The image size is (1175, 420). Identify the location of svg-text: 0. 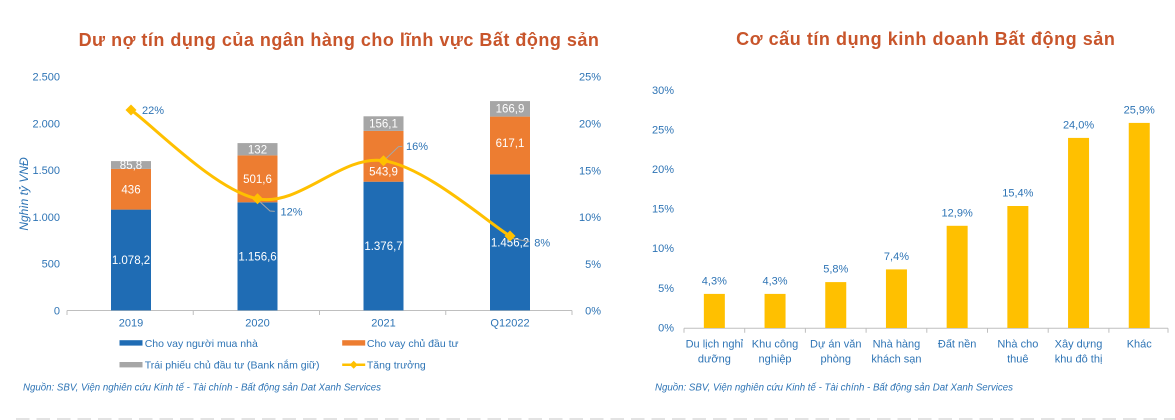
(57, 311).